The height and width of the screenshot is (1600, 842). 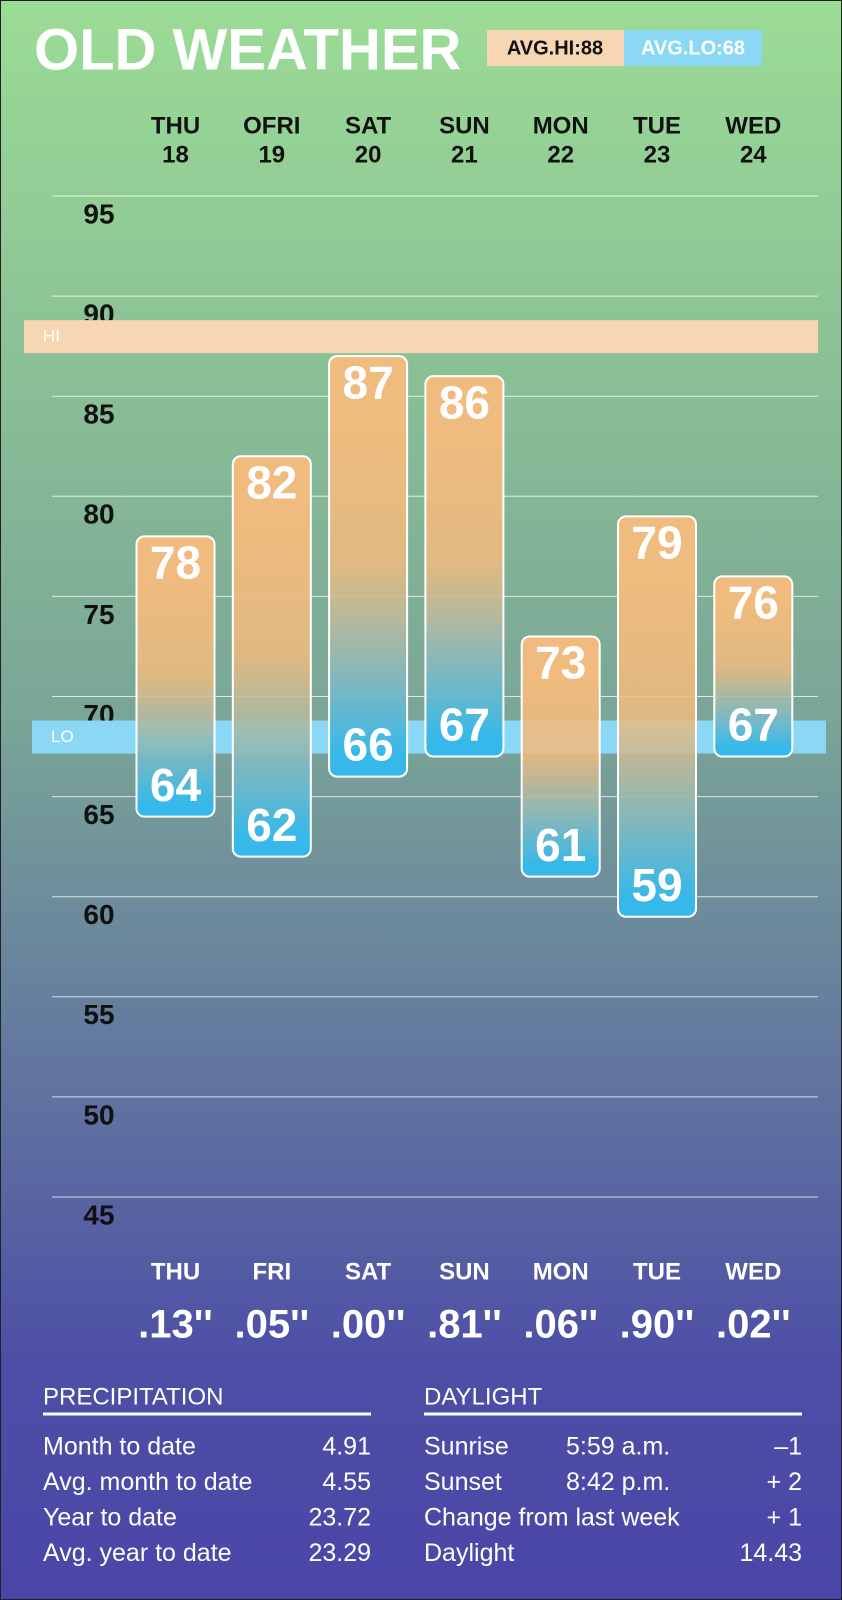 What do you see at coordinates (560, 845) in the screenshot?
I see `low-label: 61` at bounding box center [560, 845].